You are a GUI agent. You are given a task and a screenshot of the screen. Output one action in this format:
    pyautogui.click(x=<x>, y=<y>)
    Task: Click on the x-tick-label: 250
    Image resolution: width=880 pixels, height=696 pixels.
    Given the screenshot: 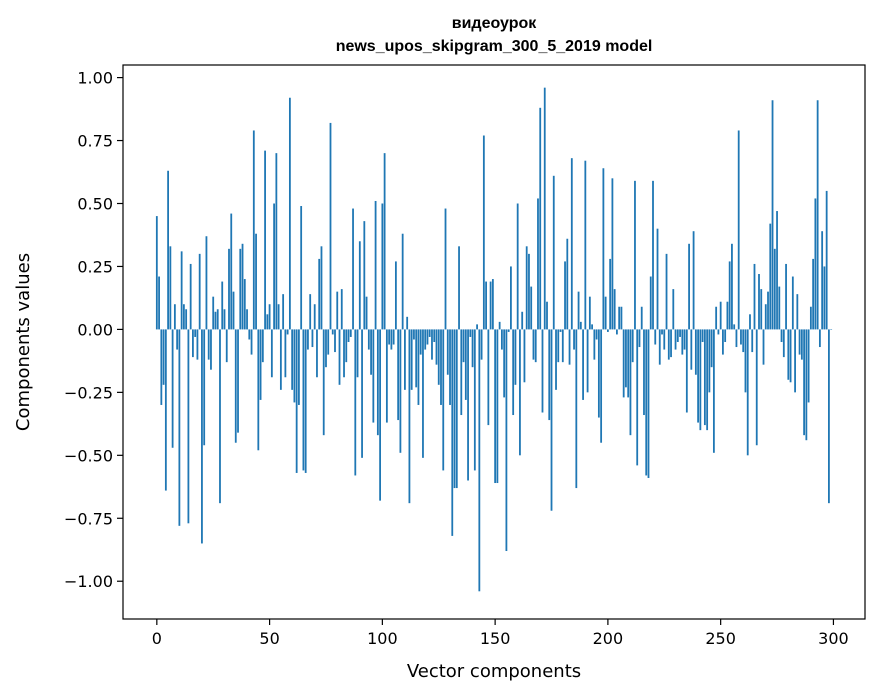 What is the action you would take?
    pyautogui.click(x=720, y=638)
    